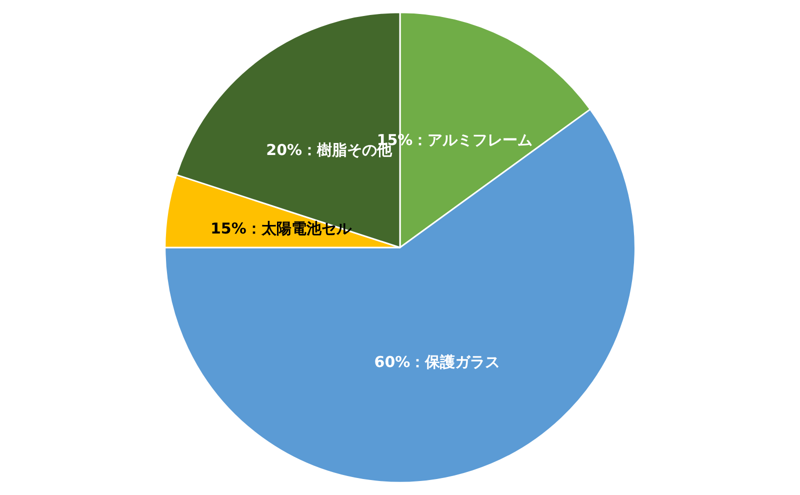 The image size is (800, 495). What do you see at coordinates (437, 362) in the screenshot?
I see `slice-label: 60%：保護ガラス` at bounding box center [437, 362].